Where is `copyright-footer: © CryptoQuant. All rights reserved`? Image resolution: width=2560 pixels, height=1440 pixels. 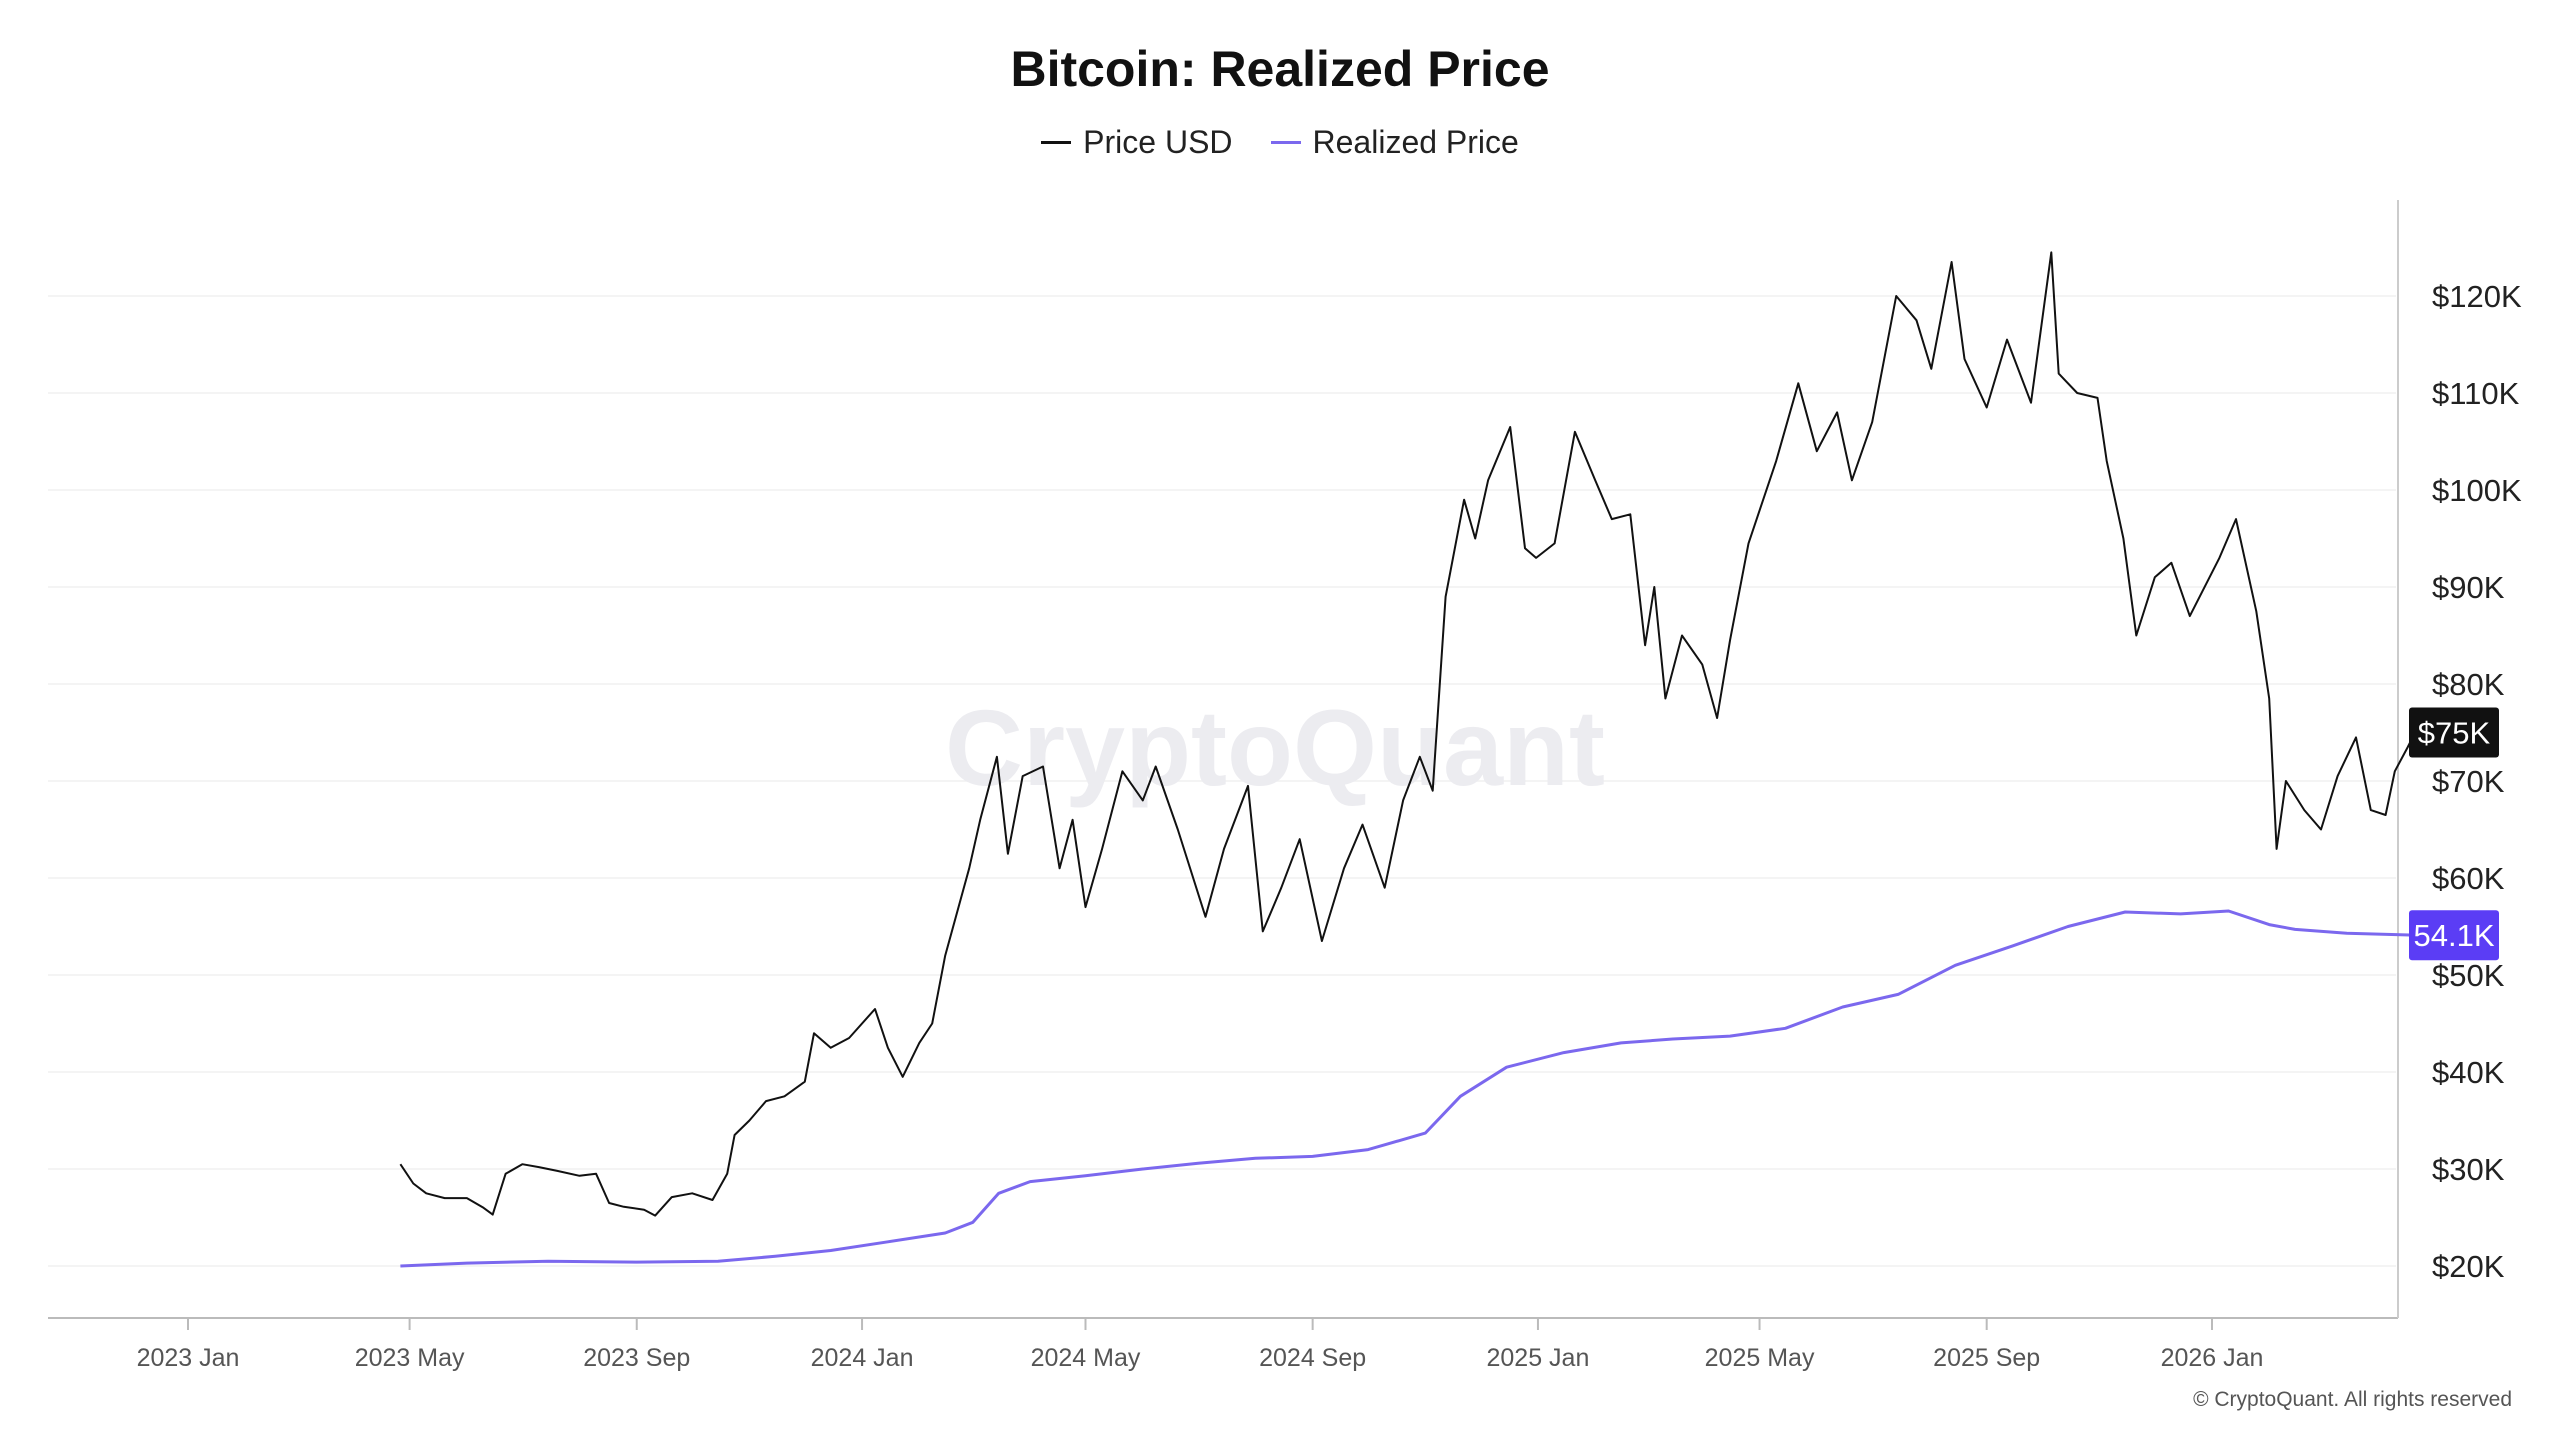 copyright-footer: © CryptoQuant. All rights reserved is located at coordinates (2352, 1399).